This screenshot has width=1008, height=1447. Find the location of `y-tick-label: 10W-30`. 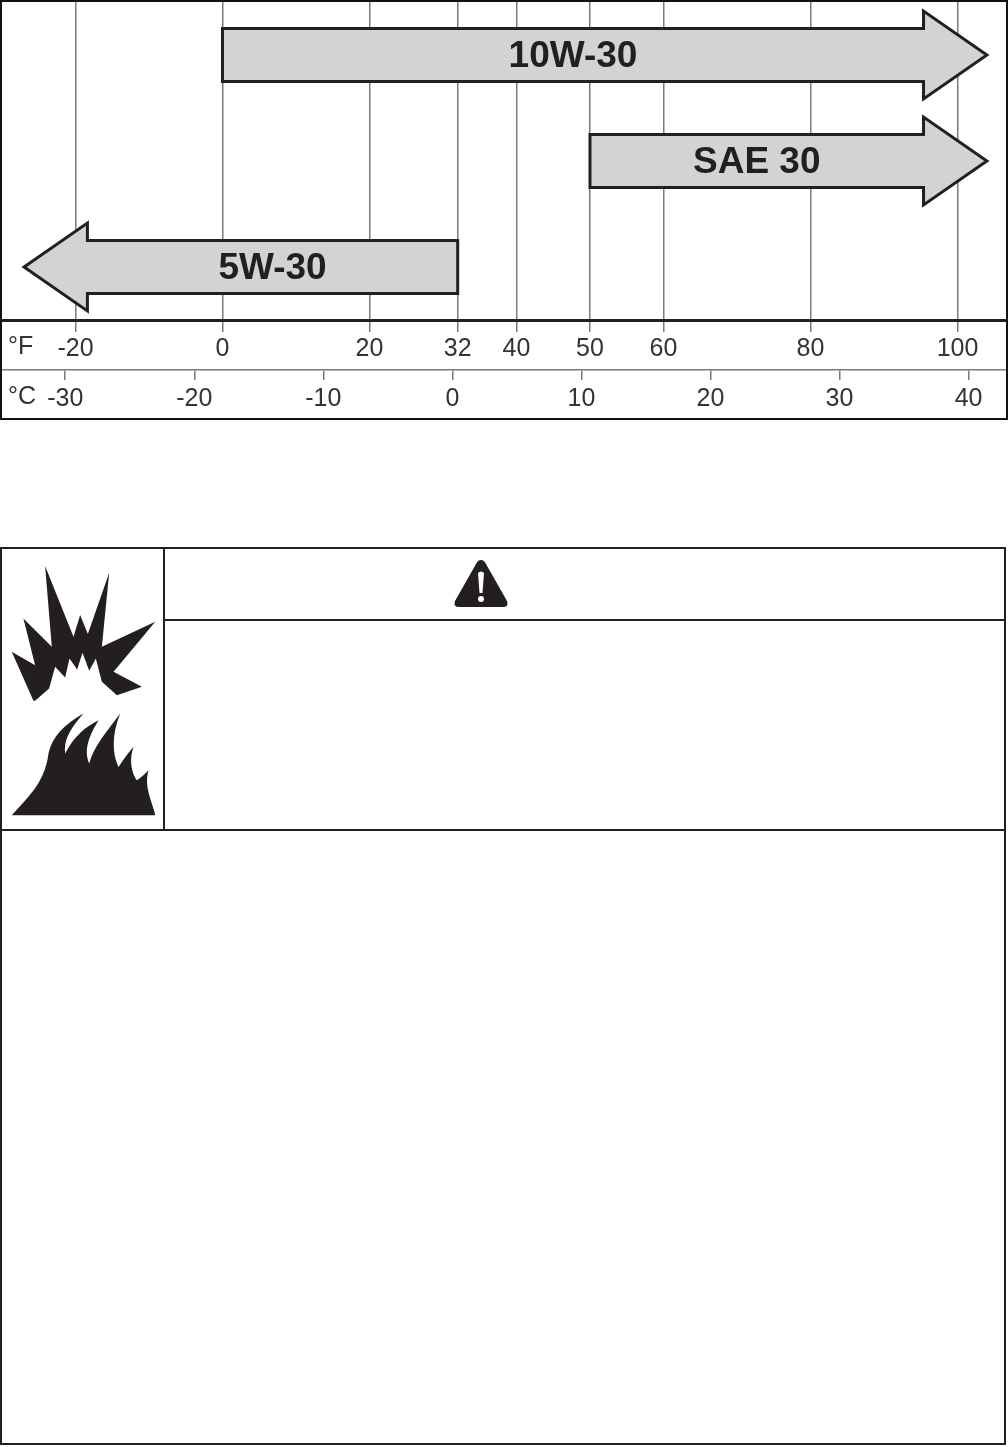

y-tick-label: 10W-30 is located at coordinates (573, 55).